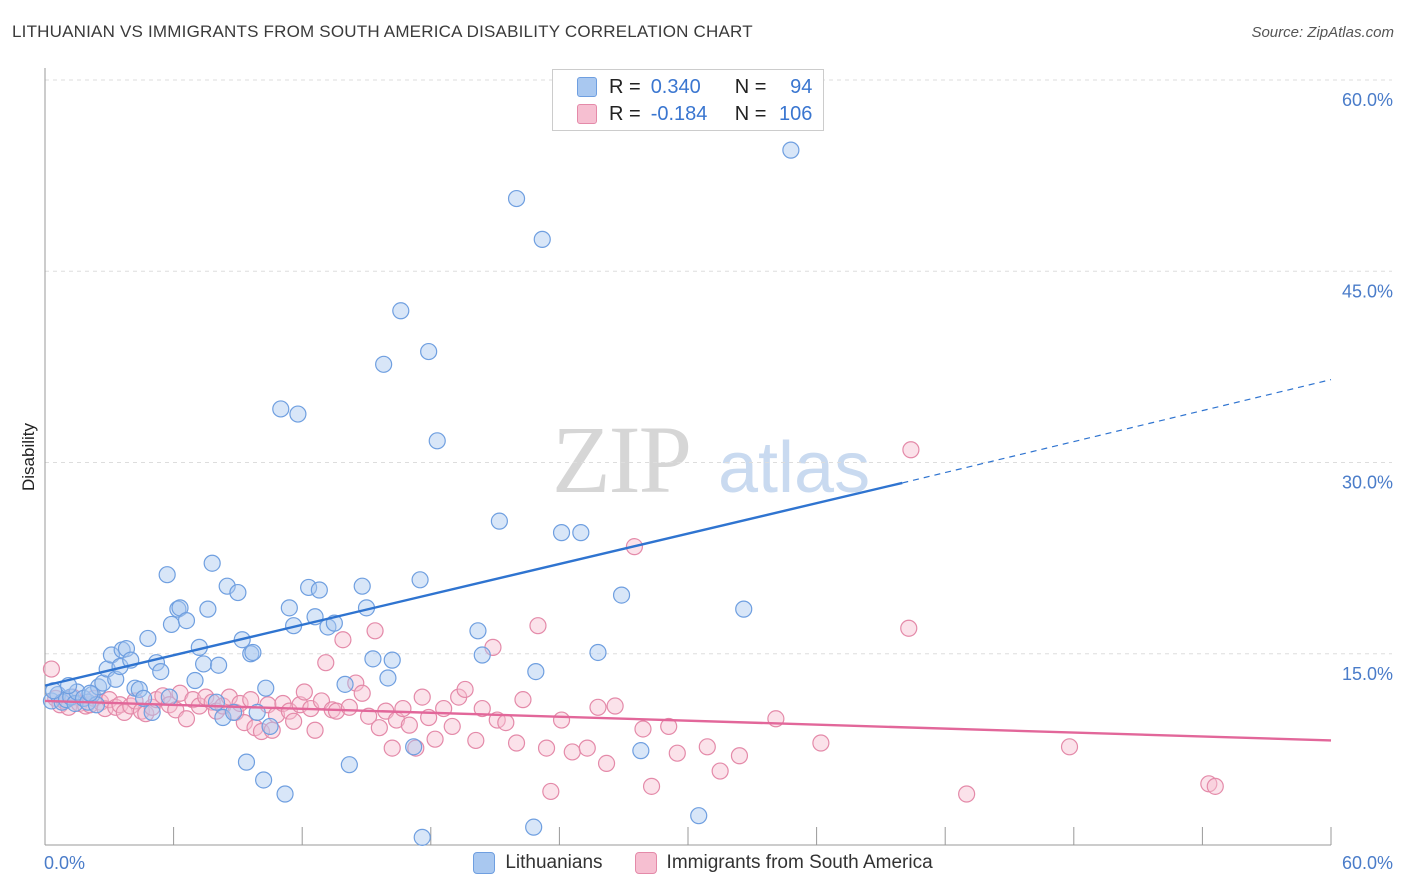  What do you see at coordinates (1367, 291) in the screenshot?
I see `y-tick-label: 45.0%` at bounding box center [1367, 291].